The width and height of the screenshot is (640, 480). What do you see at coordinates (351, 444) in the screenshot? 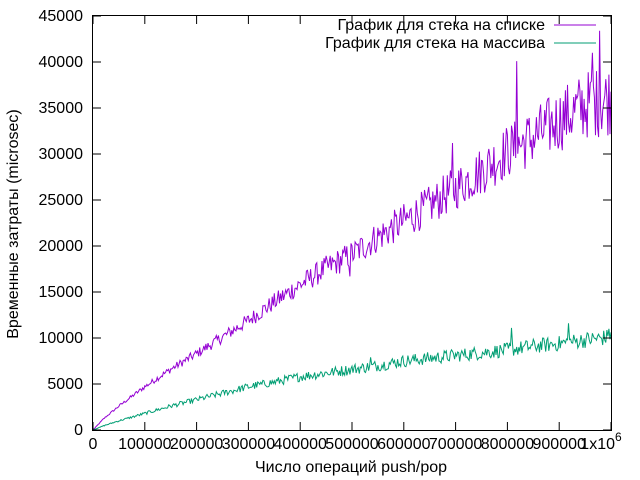
I see `x-tick-label: 500000` at bounding box center [351, 444].